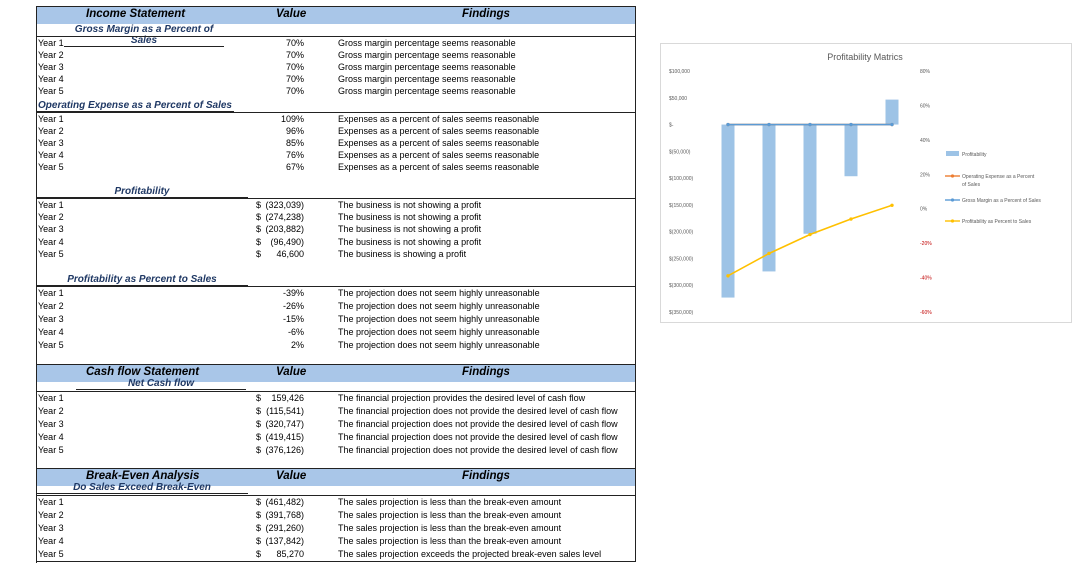 This screenshot has height=578, width=1079. Describe the element at coordinates (679, 72) in the screenshot. I see `y-left-tick-label: $100,000` at that location.